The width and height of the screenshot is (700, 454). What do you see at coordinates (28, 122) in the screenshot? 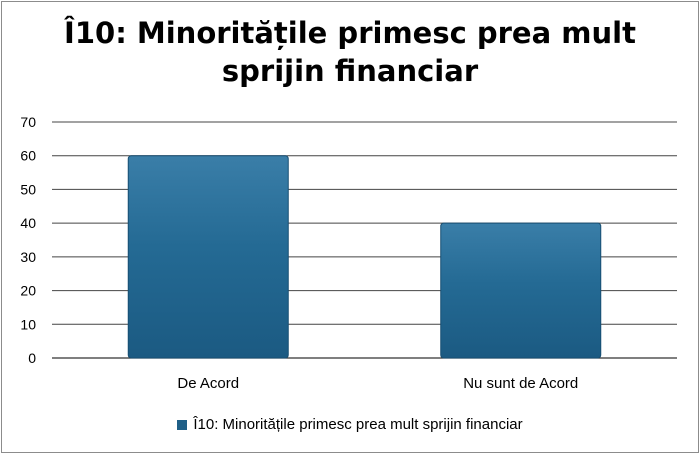
I see `y-tick-label: 70` at bounding box center [28, 122].